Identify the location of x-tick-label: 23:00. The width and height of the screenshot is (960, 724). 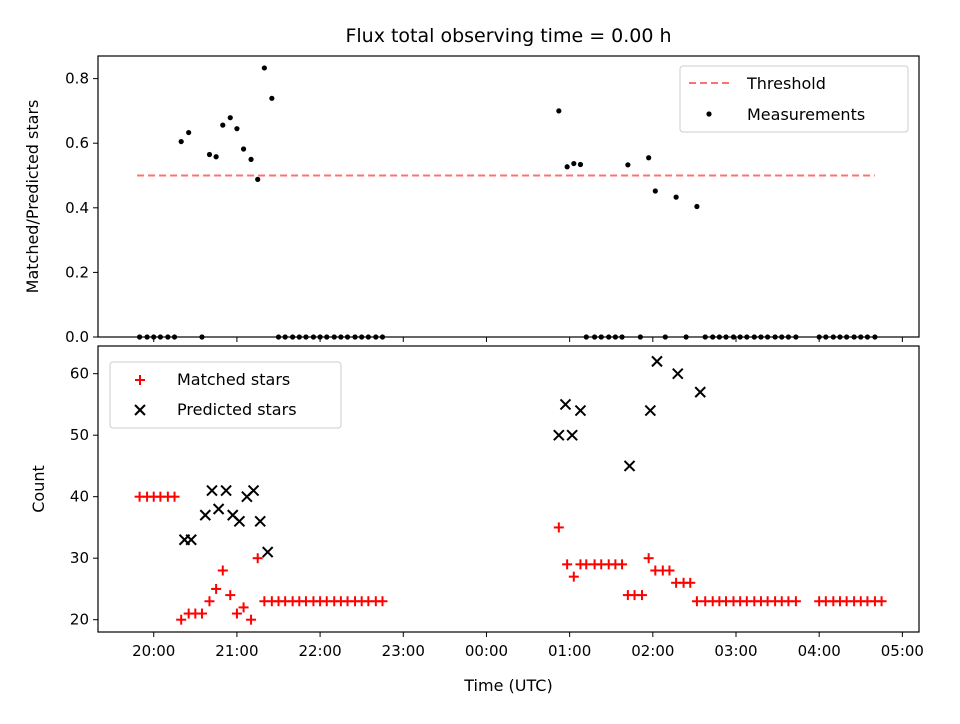
(403, 651).